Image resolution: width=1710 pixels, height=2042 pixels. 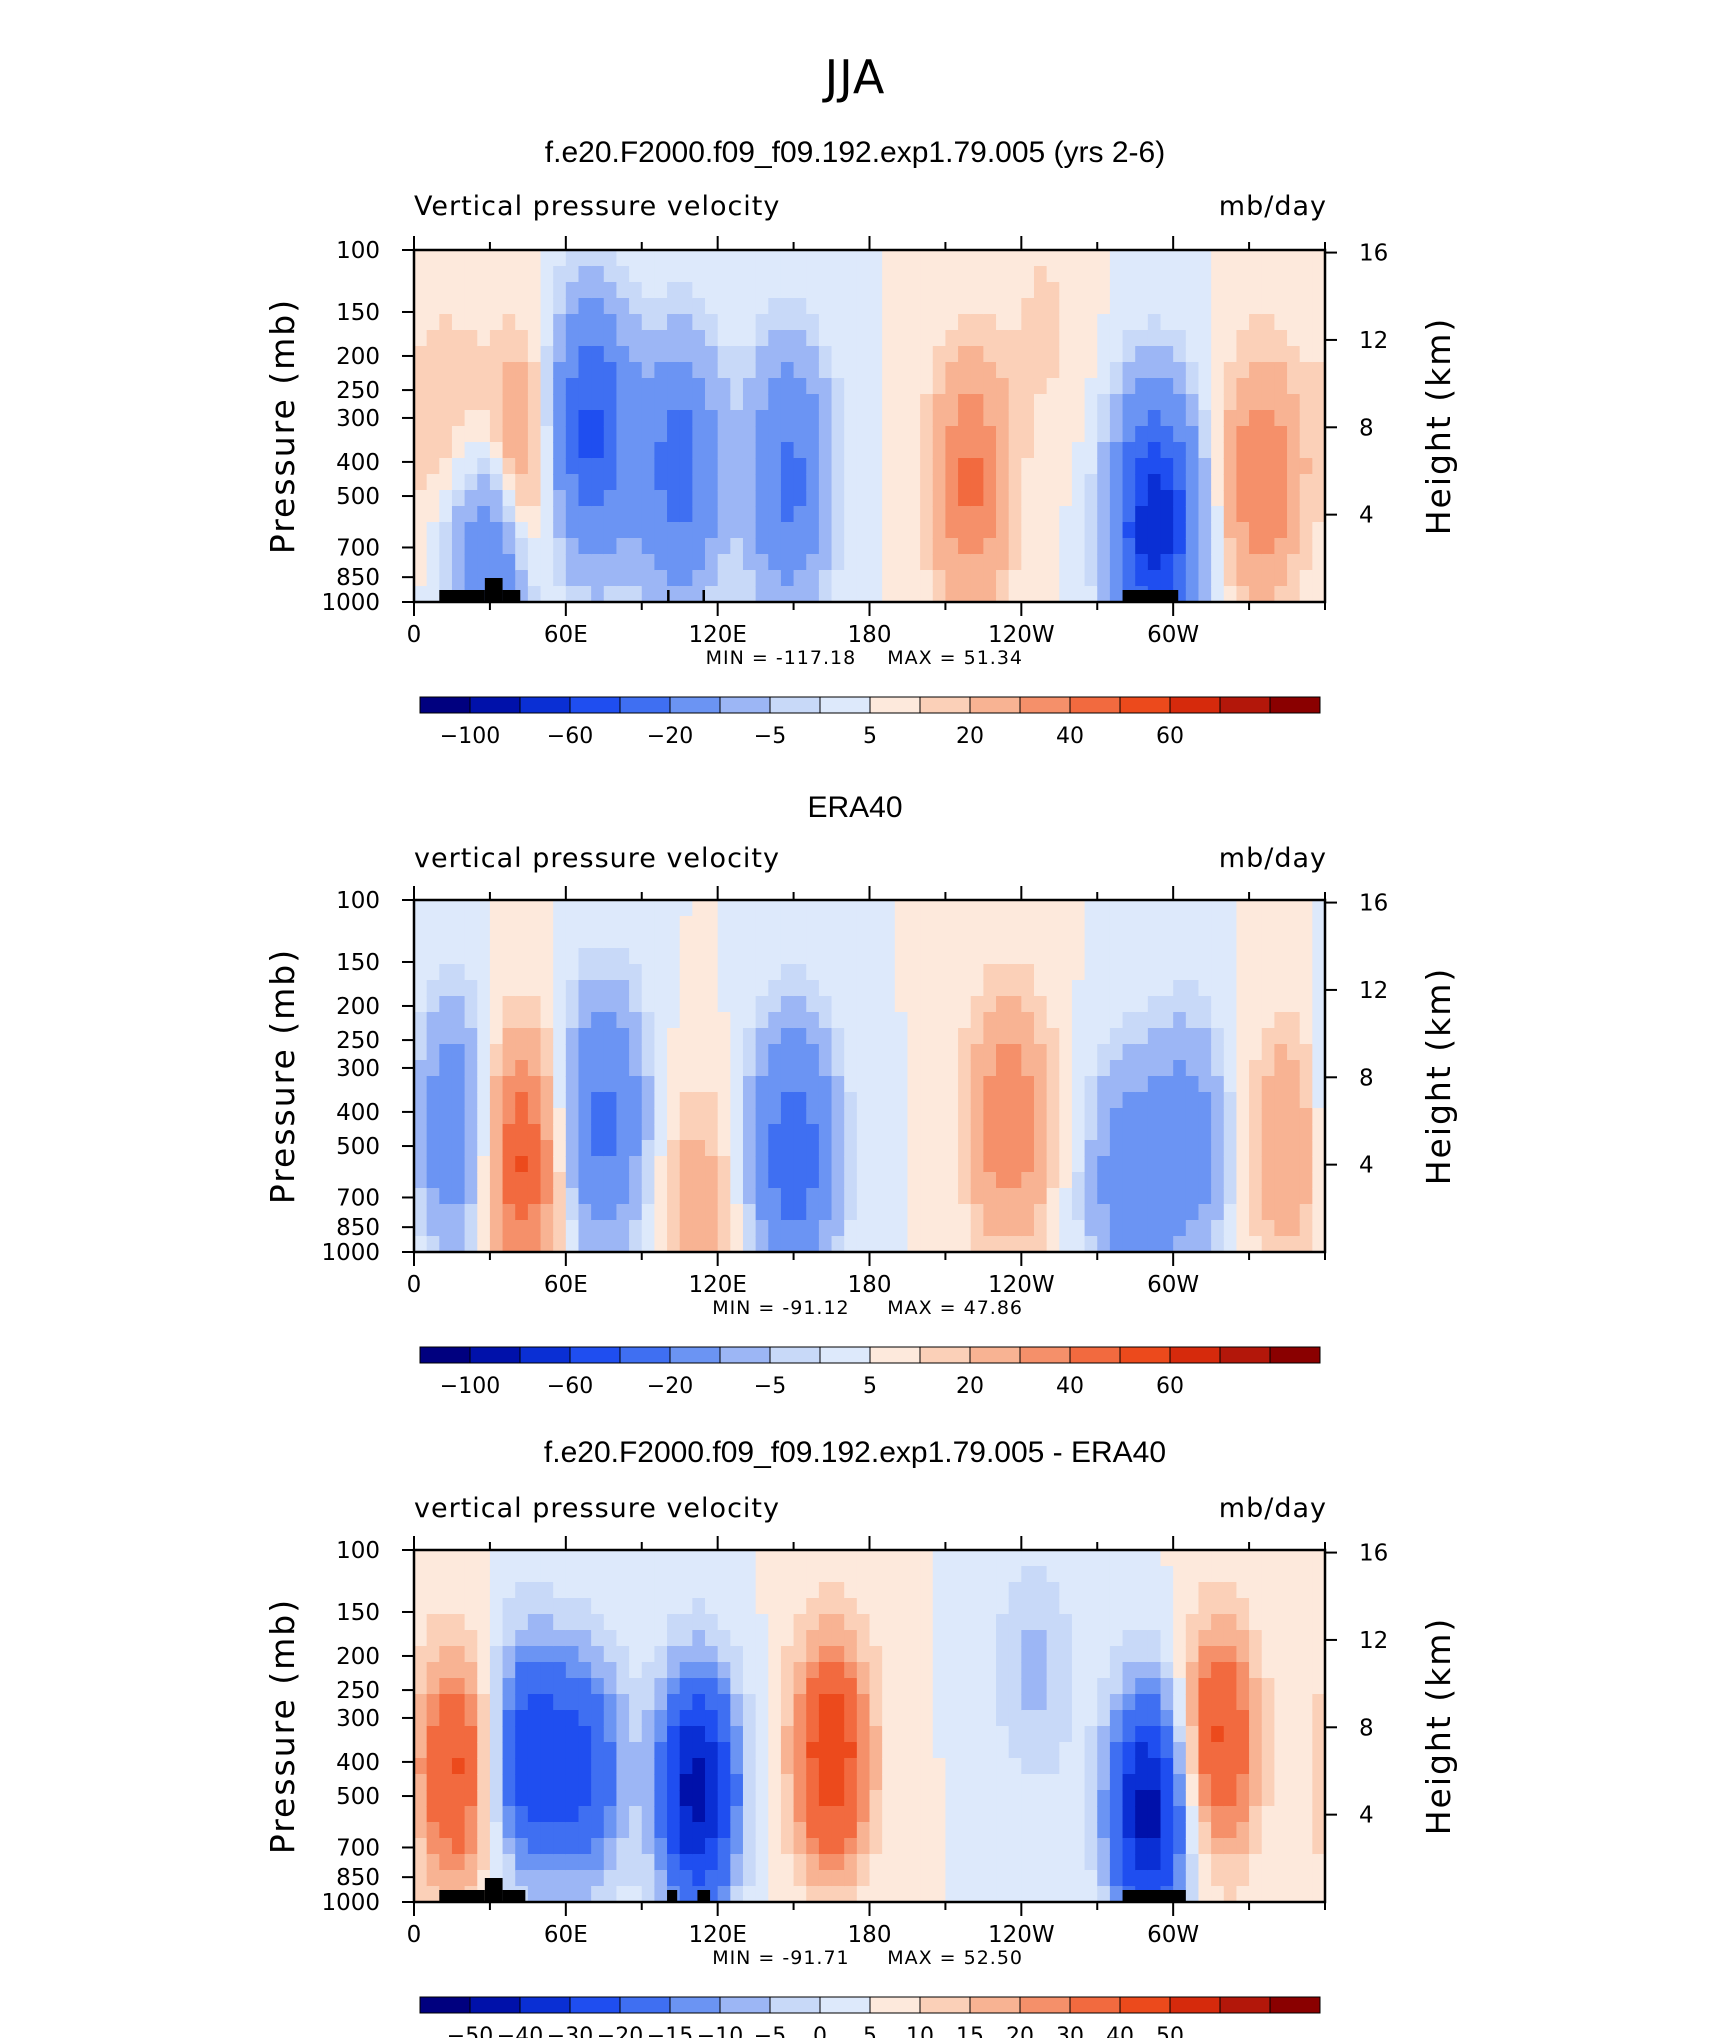 What do you see at coordinates (670, 736) in the screenshot?
I see `colorbar-label: −20` at bounding box center [670, 736].